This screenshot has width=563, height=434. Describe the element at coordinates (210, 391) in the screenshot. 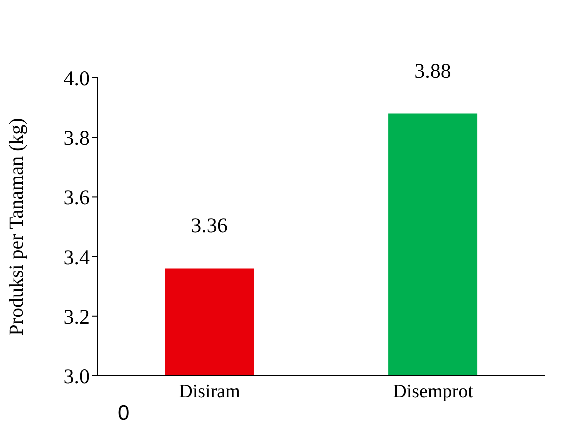

I see `x-tick-label: Disiram` at that location.